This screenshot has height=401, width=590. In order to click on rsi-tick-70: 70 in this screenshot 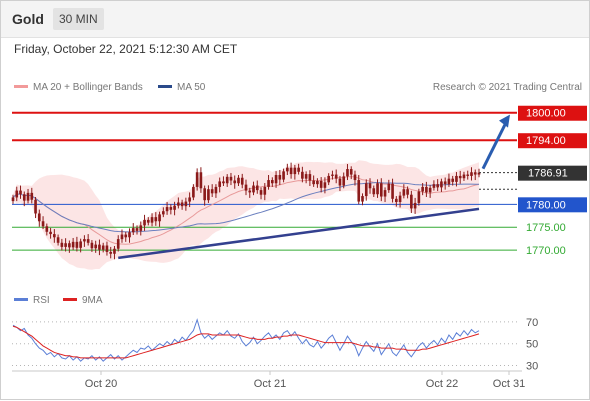, I will do `click(532, 323)`.